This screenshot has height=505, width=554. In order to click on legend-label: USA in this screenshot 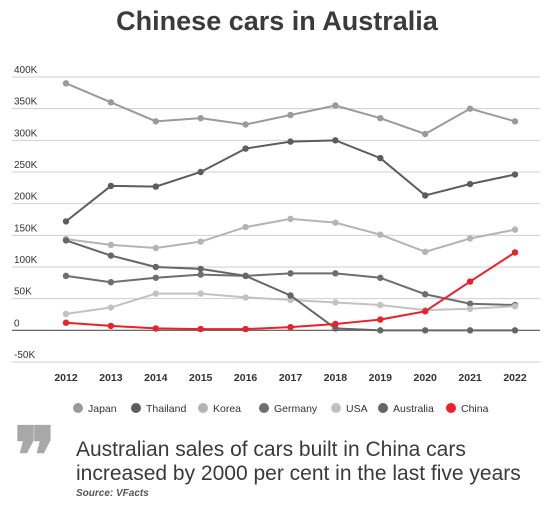, I will do `click(357, 409)`.